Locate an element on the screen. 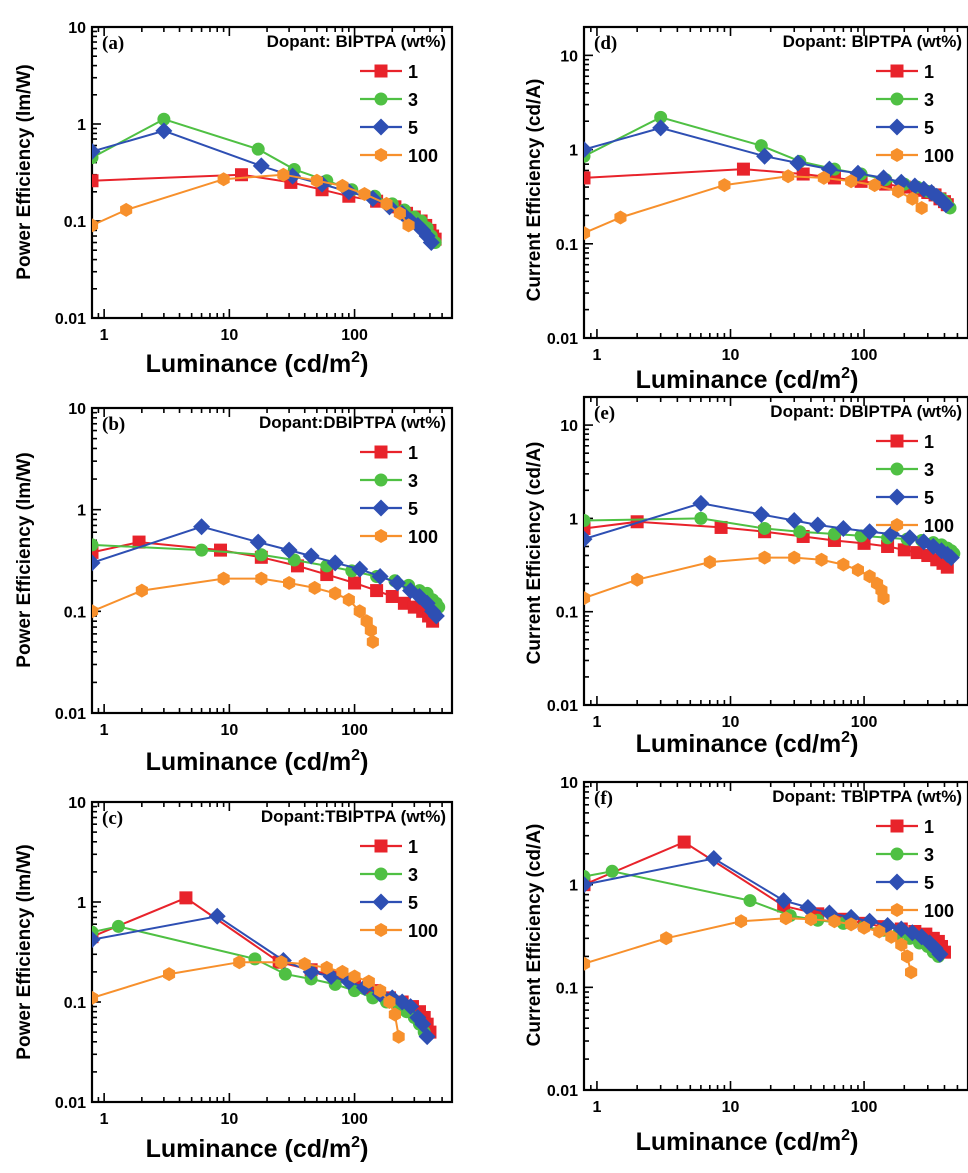  panel-label: (c) is located at coordinates (112, 818).